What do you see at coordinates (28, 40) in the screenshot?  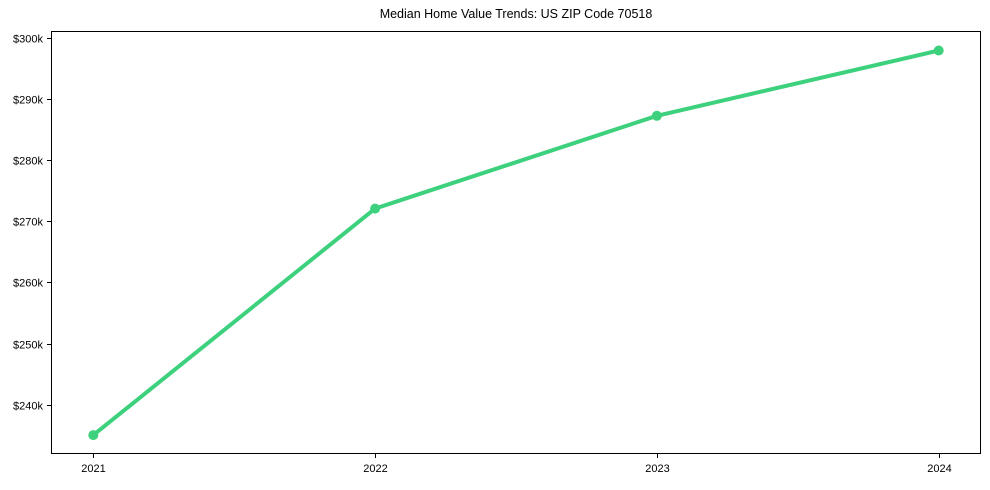 I see `y-tick-label: $300k` at bounding box center [28, 40].